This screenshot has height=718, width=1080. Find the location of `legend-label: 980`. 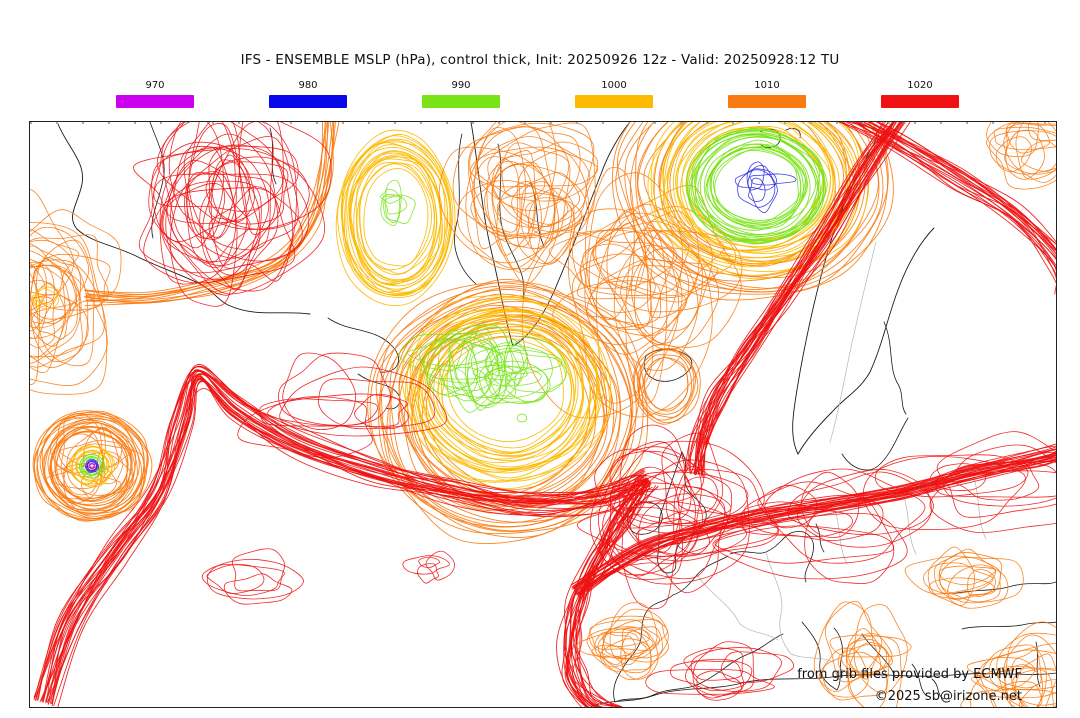

legend-label: 980 is located at coordinates (308, 85).